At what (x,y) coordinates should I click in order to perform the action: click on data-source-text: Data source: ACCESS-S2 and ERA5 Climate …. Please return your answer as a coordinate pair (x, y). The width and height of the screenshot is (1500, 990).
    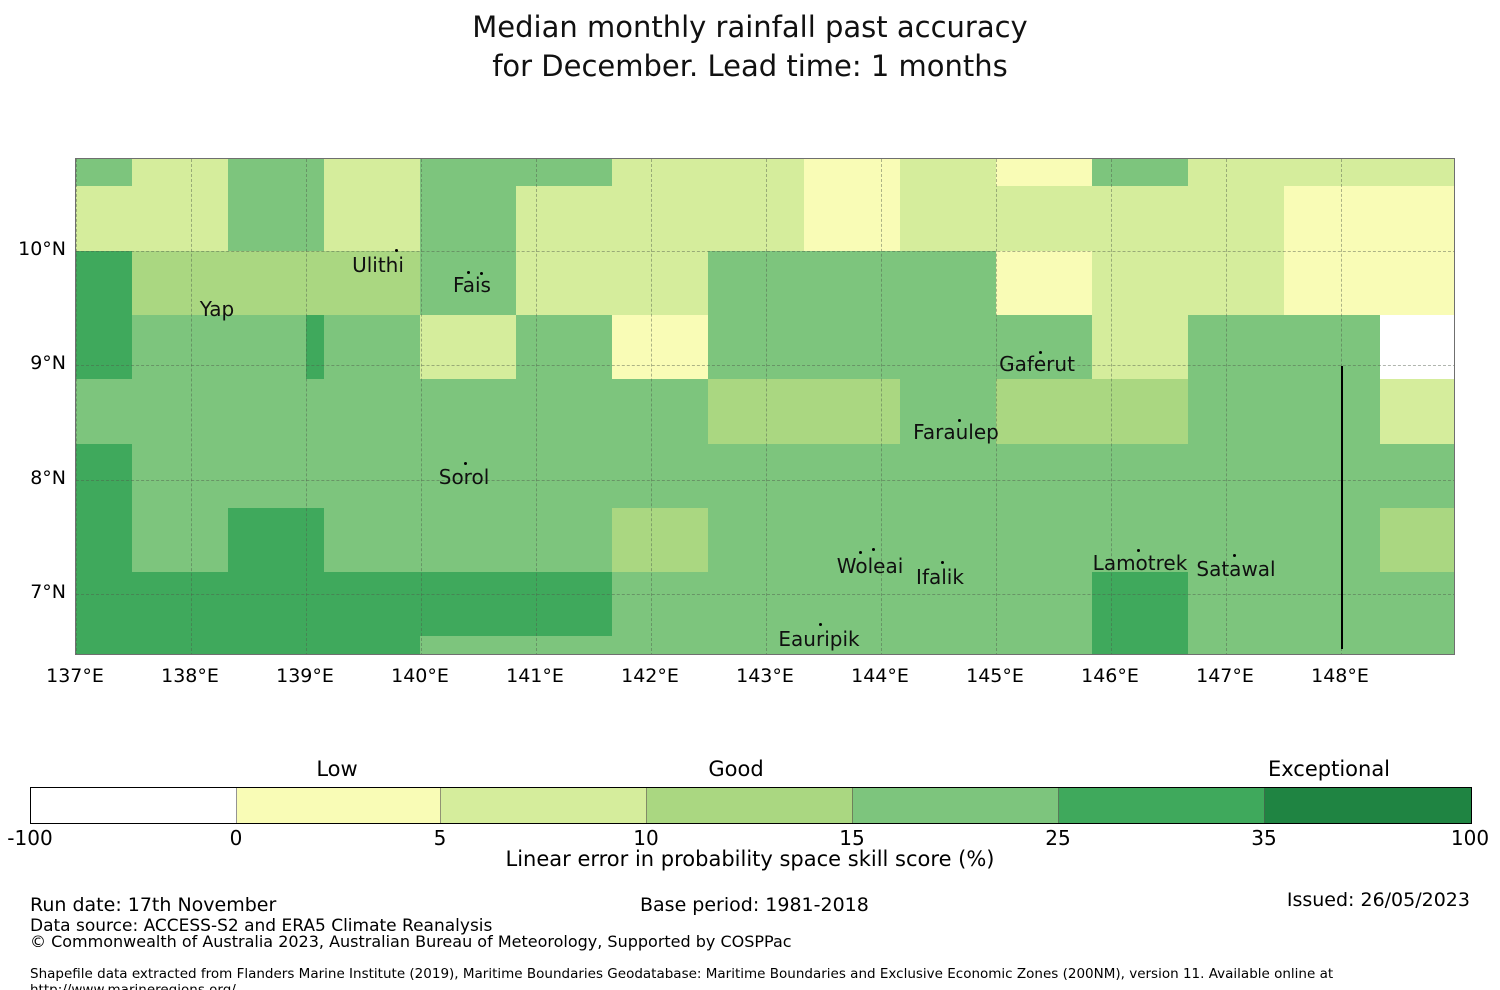
    Looking at the image, I should click on (261, 926).